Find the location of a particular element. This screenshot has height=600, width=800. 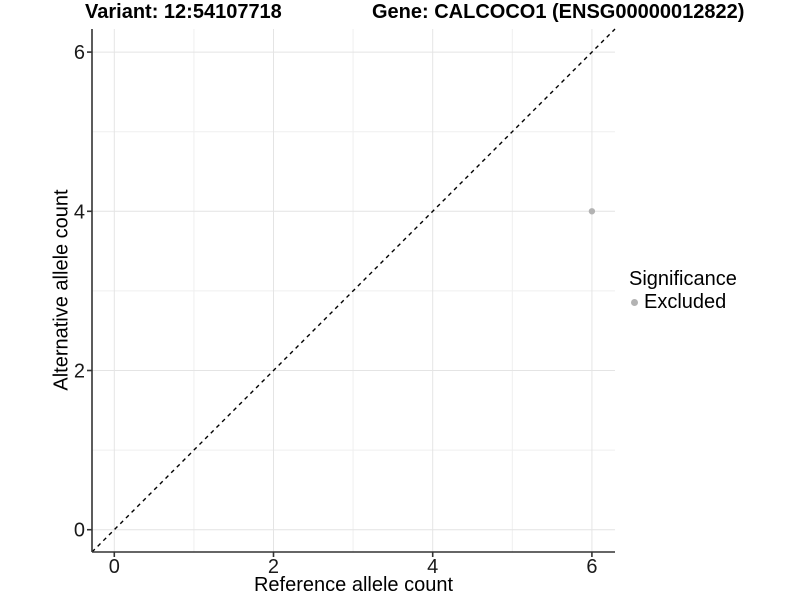

data-point is located at coordinates (592, 211).